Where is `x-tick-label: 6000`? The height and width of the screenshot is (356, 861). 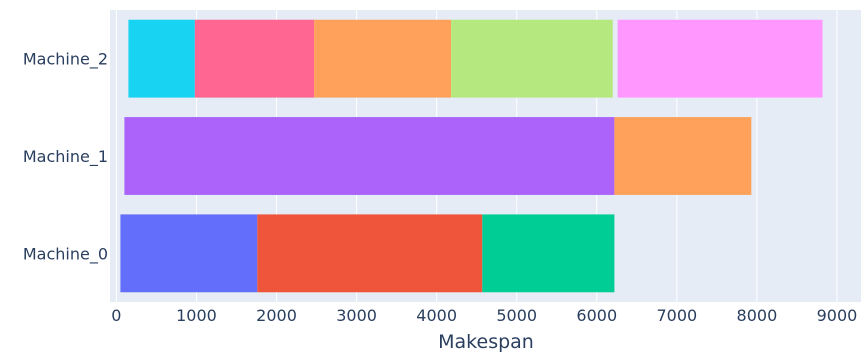 x-tick-label: 6000 is located at coordinates (596, 315).